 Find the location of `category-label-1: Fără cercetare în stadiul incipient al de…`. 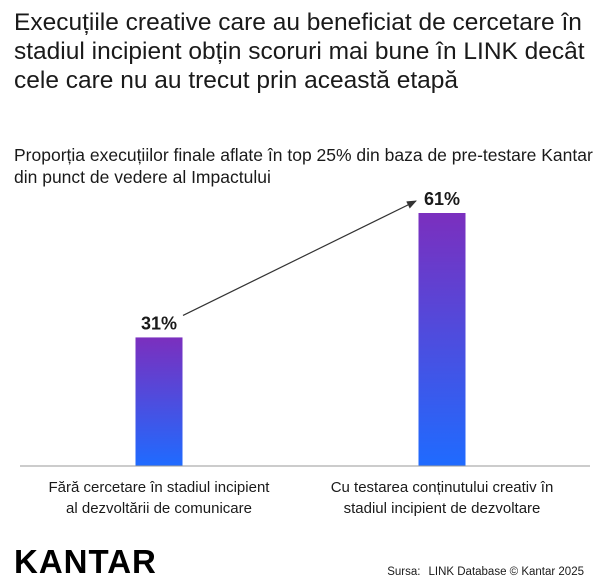

category-label-1: Fără cercetare în stadiul incipient al de… is located at coordinates (160, 498).